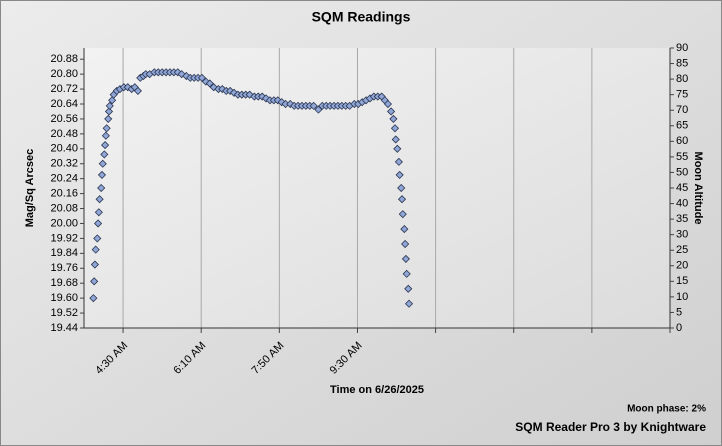  What do you see at coordinates (682, 297) in the screenshot?
I see `y2-tick-label: 10` at bounding box center [682, 297].